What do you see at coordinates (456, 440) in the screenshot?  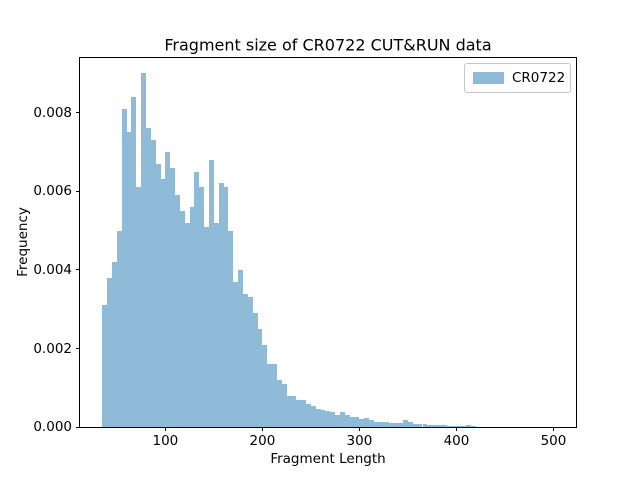 I see `x-tick-label: 400` at bounding box center [456, 440].